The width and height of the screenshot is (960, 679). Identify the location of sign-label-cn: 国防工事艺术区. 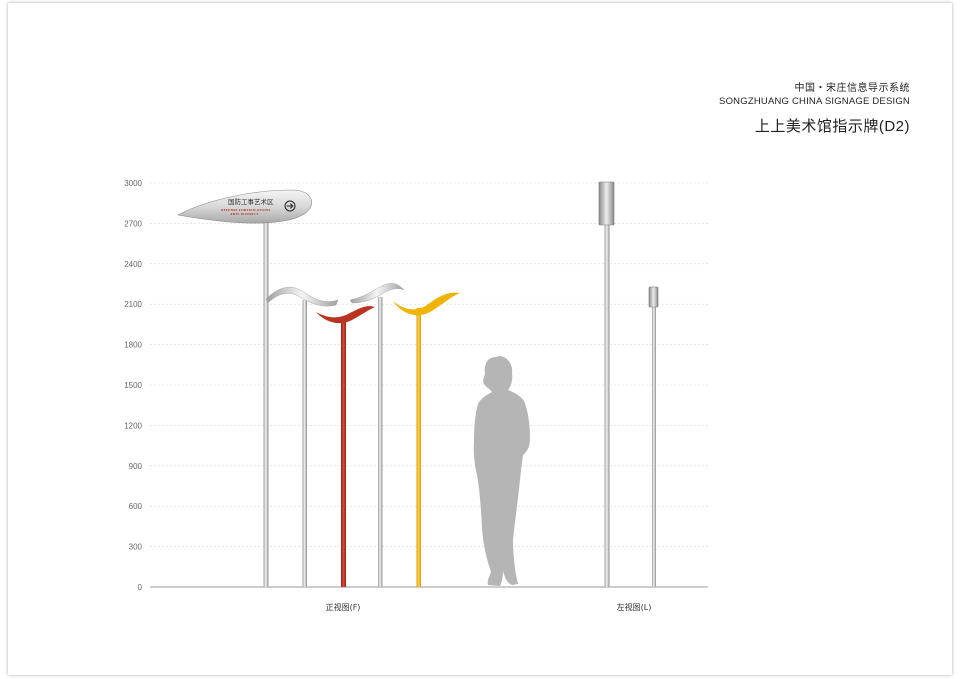
(251, 201).